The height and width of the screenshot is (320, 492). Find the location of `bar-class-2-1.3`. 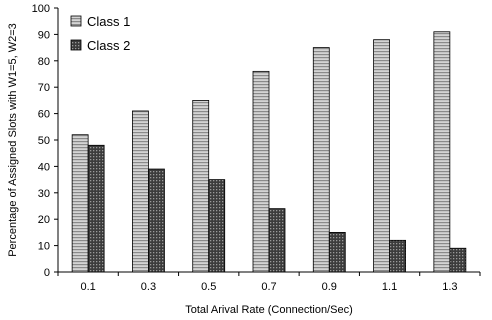

bar-class-2-1.3 is located at coordinates (458, 260).